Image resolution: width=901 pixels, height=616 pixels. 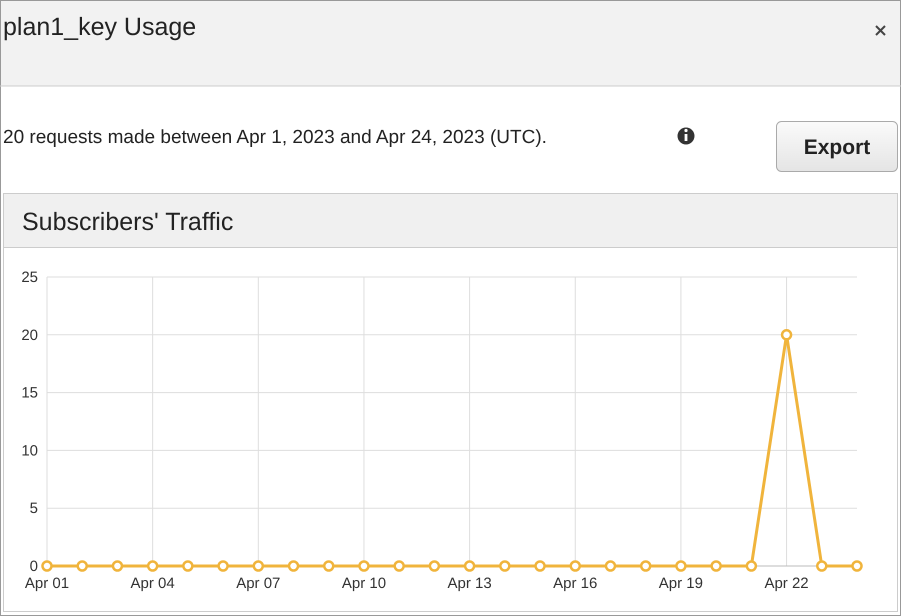 What do you see at coordinates (681, 583) in the screenshot?
I see `x-tick-label: Apr 19` at bounding box center [681, 583].